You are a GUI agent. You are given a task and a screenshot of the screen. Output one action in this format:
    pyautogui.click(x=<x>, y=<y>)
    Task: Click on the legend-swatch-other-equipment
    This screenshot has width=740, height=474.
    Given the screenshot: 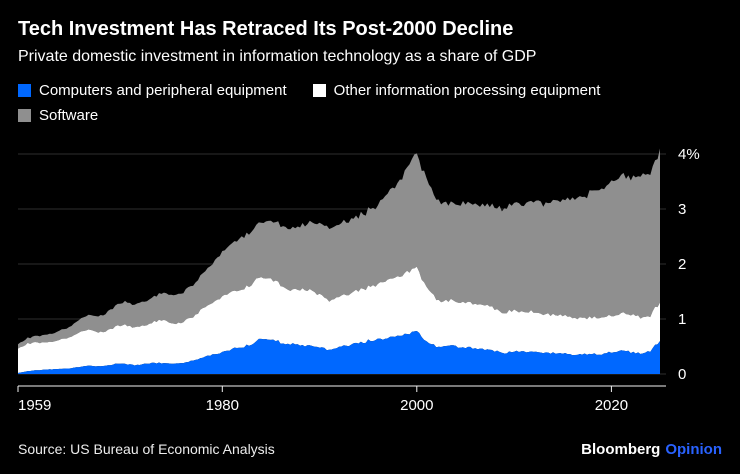 What is the action you would take?
    pyautogui.click(x=319, y=90)
    